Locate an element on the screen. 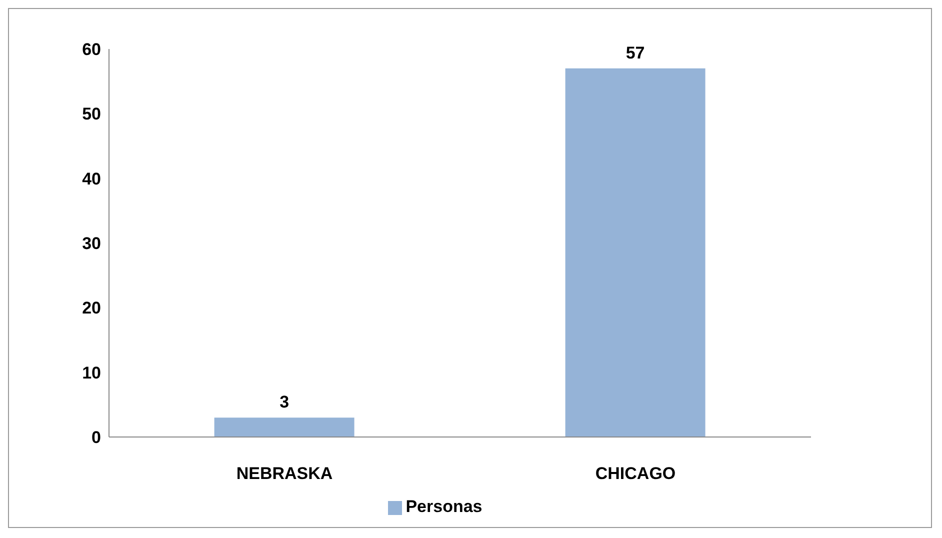 This screenshot has width=942, height=538. legend-label: Personas is located at coordinates (444, 506).